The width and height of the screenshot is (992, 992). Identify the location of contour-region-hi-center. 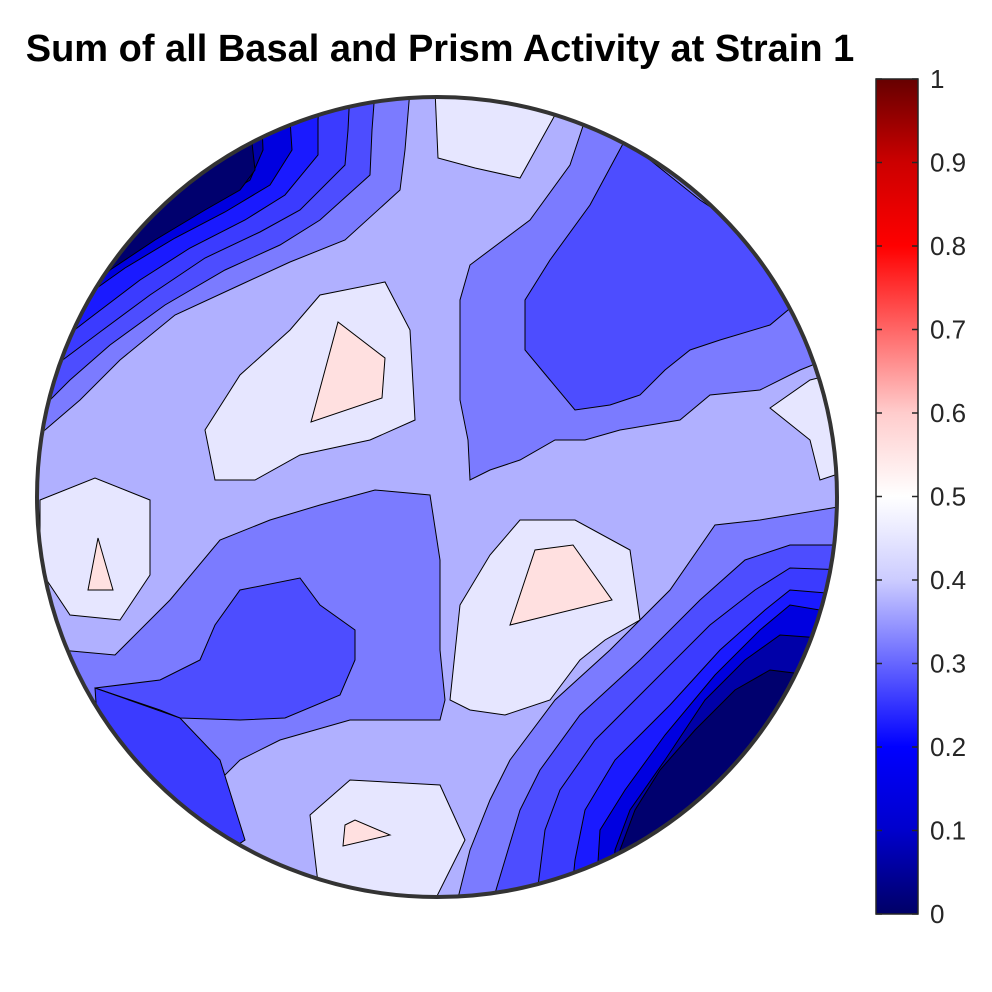
(545, 617).